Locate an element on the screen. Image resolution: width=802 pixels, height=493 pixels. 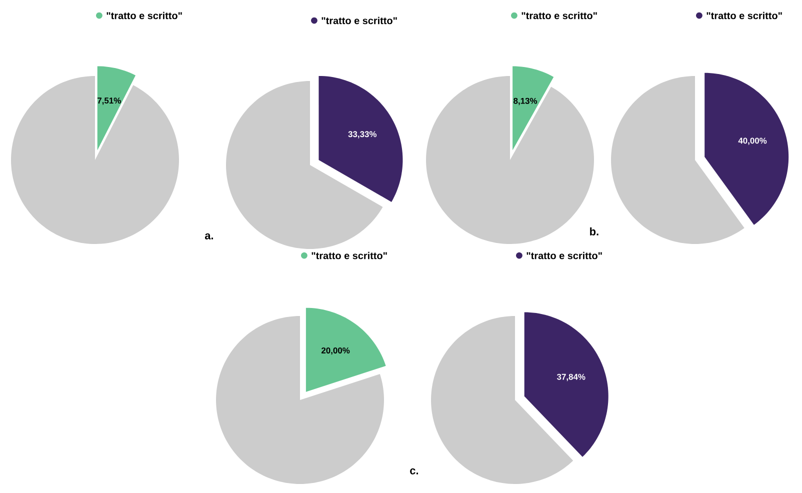
text: c. is located at coordinates (414, 471).